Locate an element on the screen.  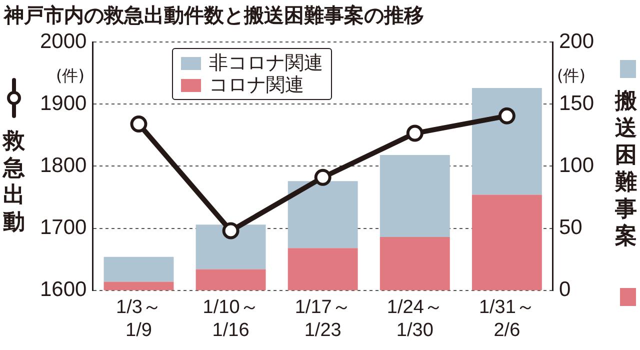
y2-tick-label: 200 is located at coordinates (576, 41).